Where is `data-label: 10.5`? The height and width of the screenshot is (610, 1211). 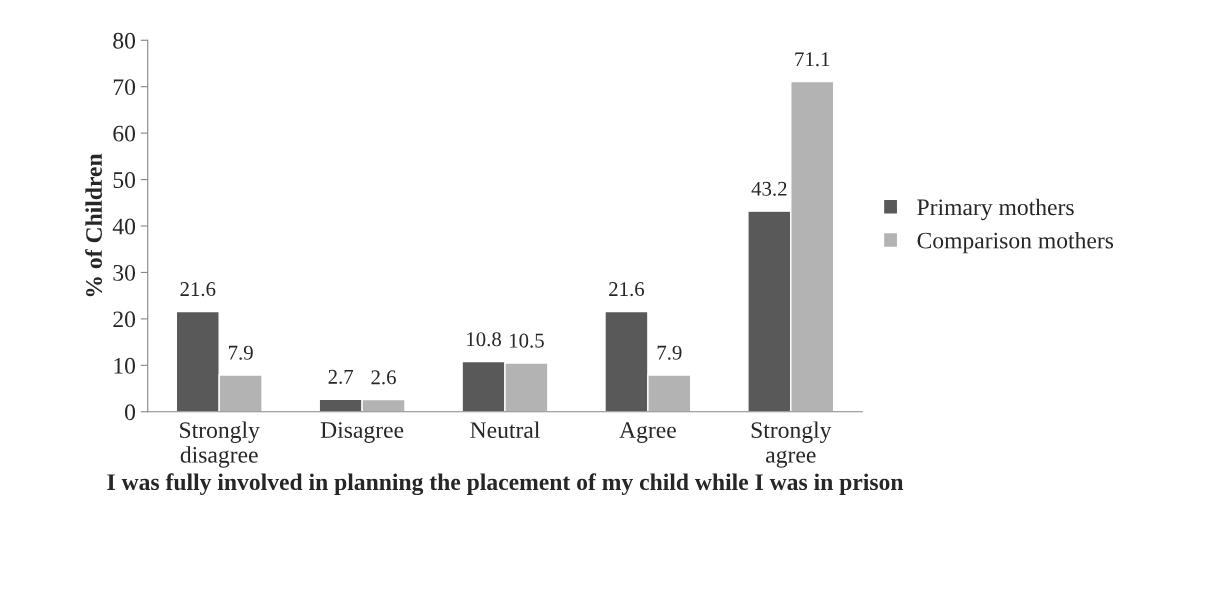 data-label: 10.5 is located at coordinates (527, 340).